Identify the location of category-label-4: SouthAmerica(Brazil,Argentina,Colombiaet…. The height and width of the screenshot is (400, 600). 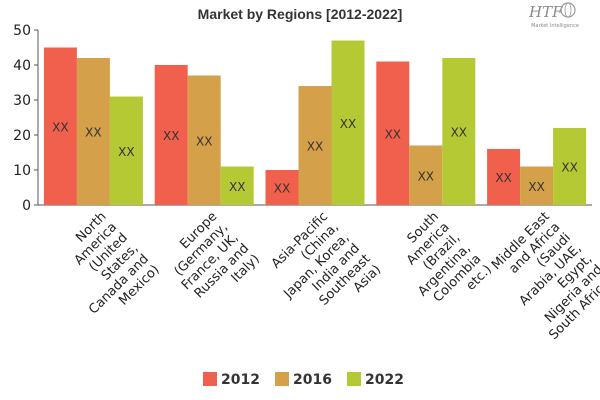
(439, 264).